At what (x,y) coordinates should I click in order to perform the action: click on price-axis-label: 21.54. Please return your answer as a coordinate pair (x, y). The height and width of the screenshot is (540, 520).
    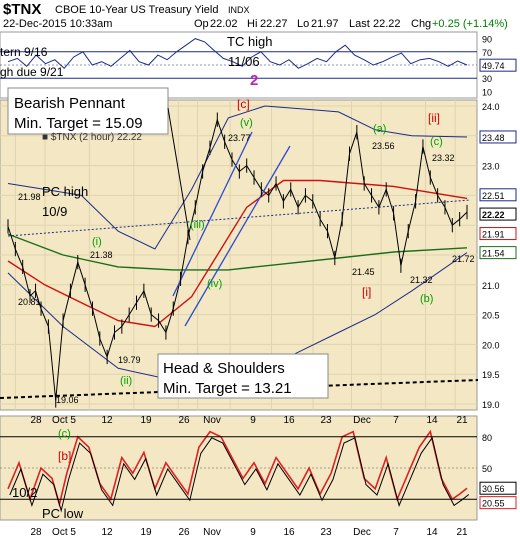
    Looking at the image, I should click on (493, 254).